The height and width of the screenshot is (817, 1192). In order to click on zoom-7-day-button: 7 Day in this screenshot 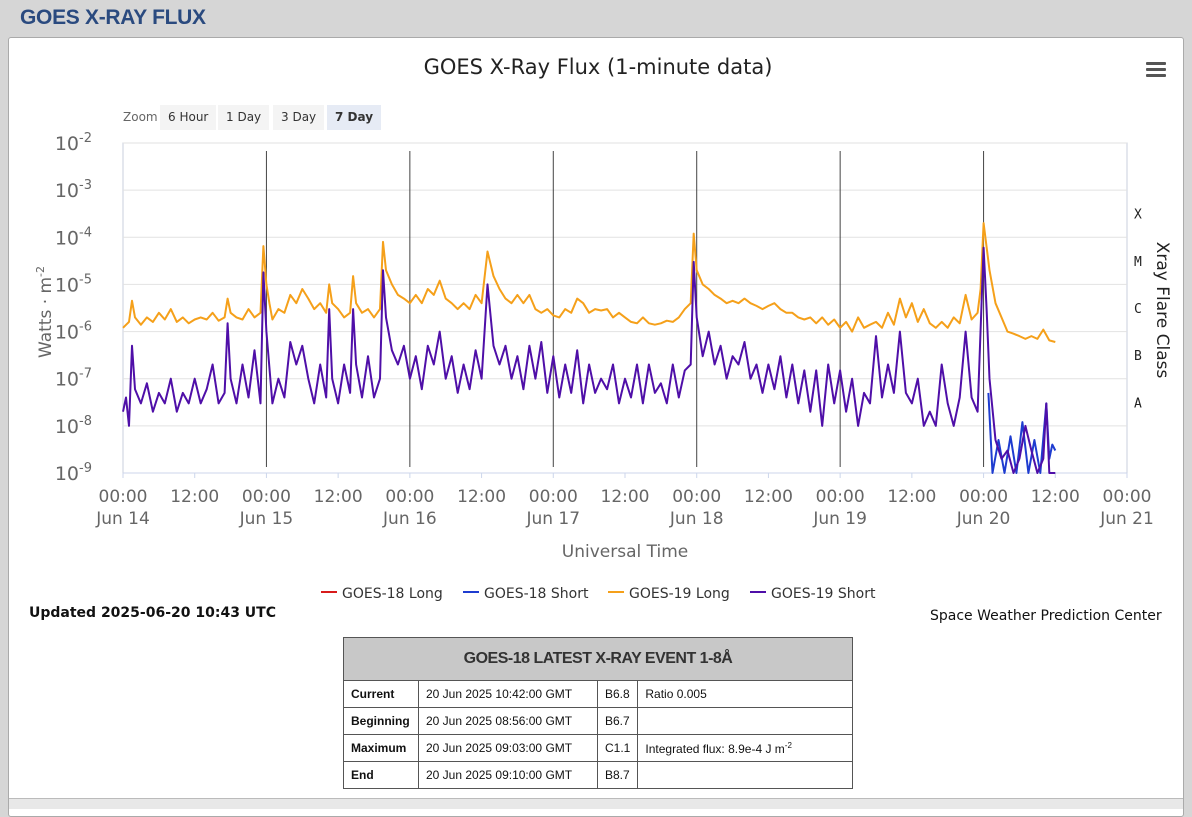, I will do `click(354, 117)`.